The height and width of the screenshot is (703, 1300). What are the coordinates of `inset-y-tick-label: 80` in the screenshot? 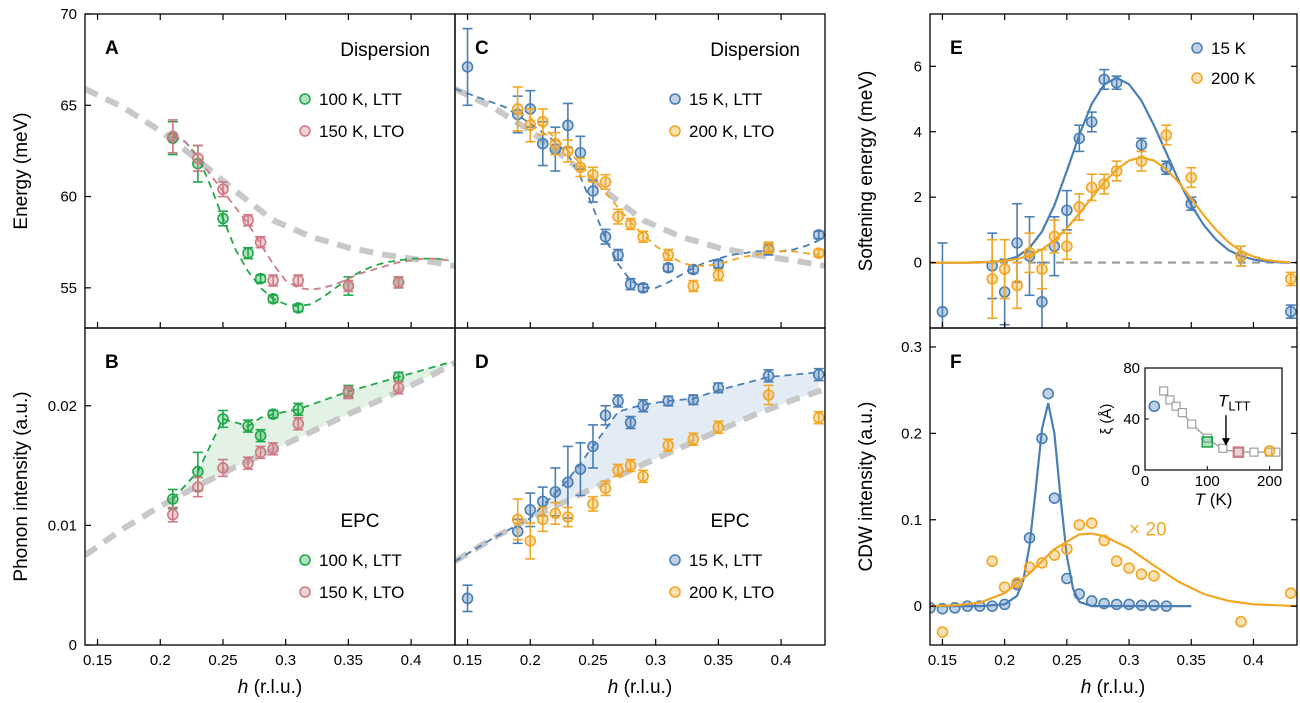 It's located at (1131, 368).